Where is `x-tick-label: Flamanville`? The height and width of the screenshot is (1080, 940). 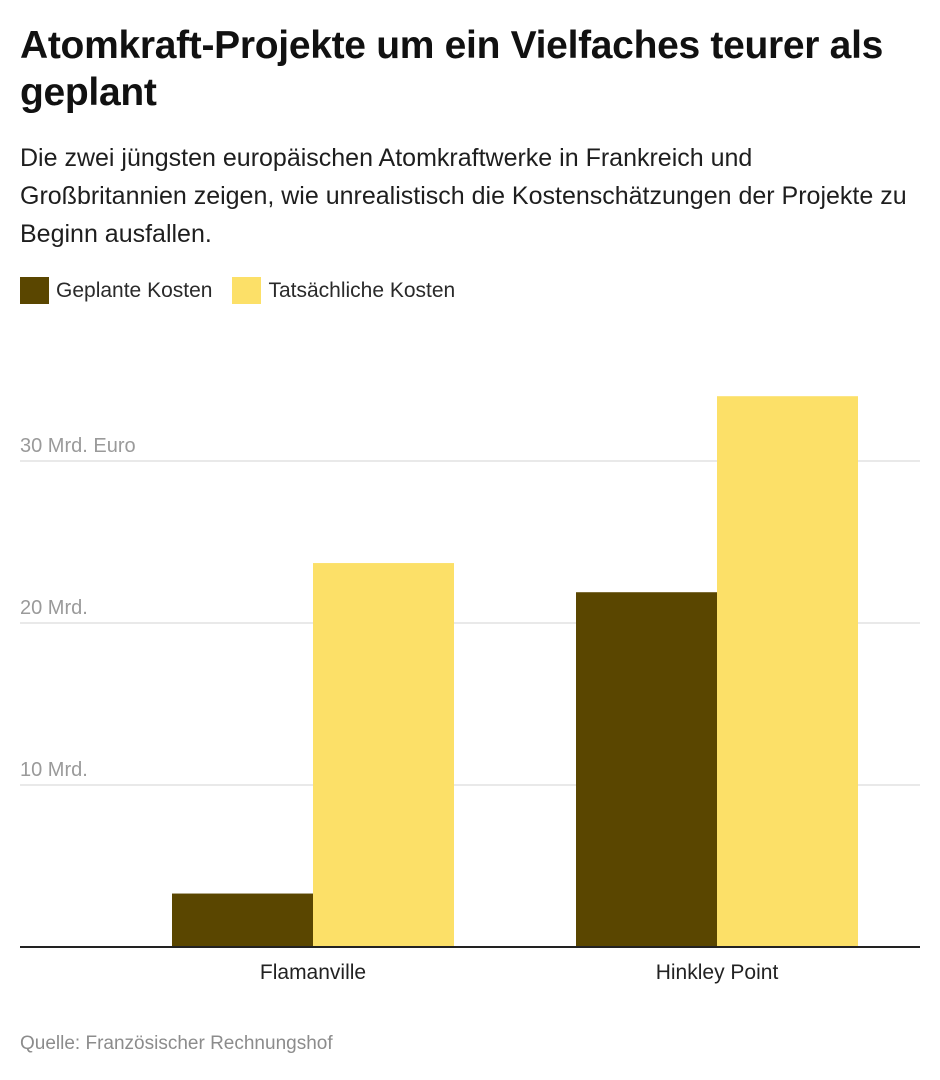
x-tick-label: Flamanville is located at coordinates (313, 972).